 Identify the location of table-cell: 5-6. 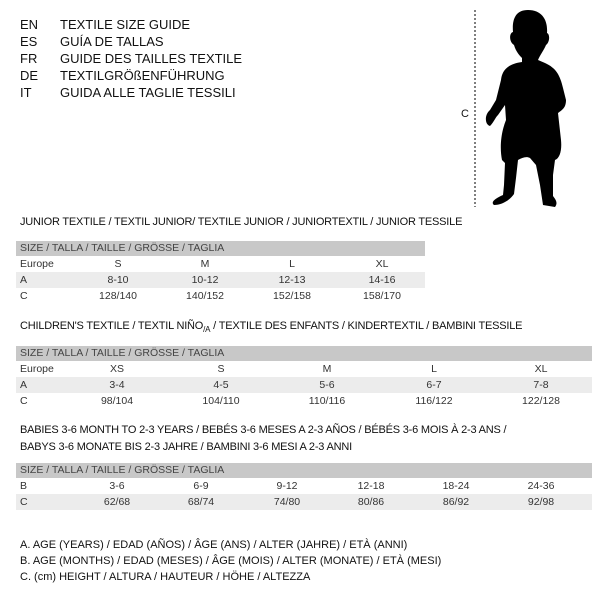
(327, 385).